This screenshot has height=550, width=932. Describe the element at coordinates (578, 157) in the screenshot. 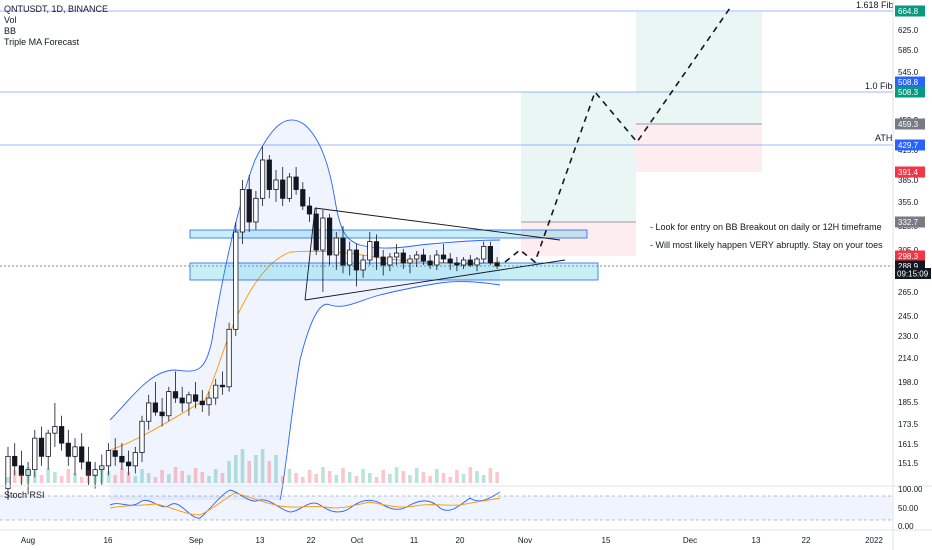

I see `long-target-zone` at that location.